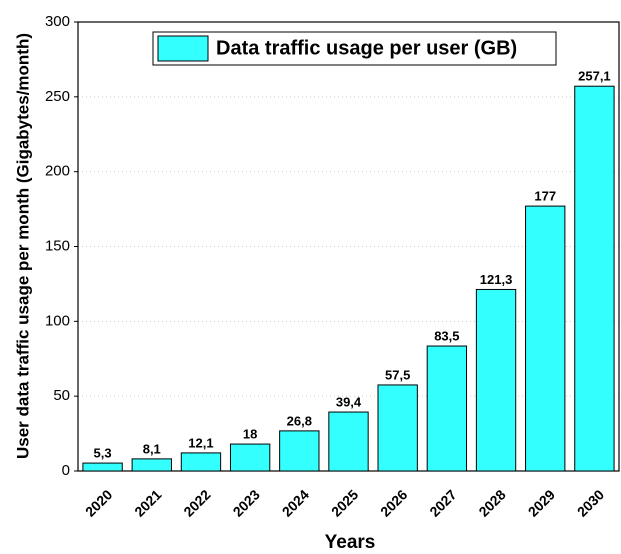  I want to click on x-tick-label: 2021, so click(147, 502).